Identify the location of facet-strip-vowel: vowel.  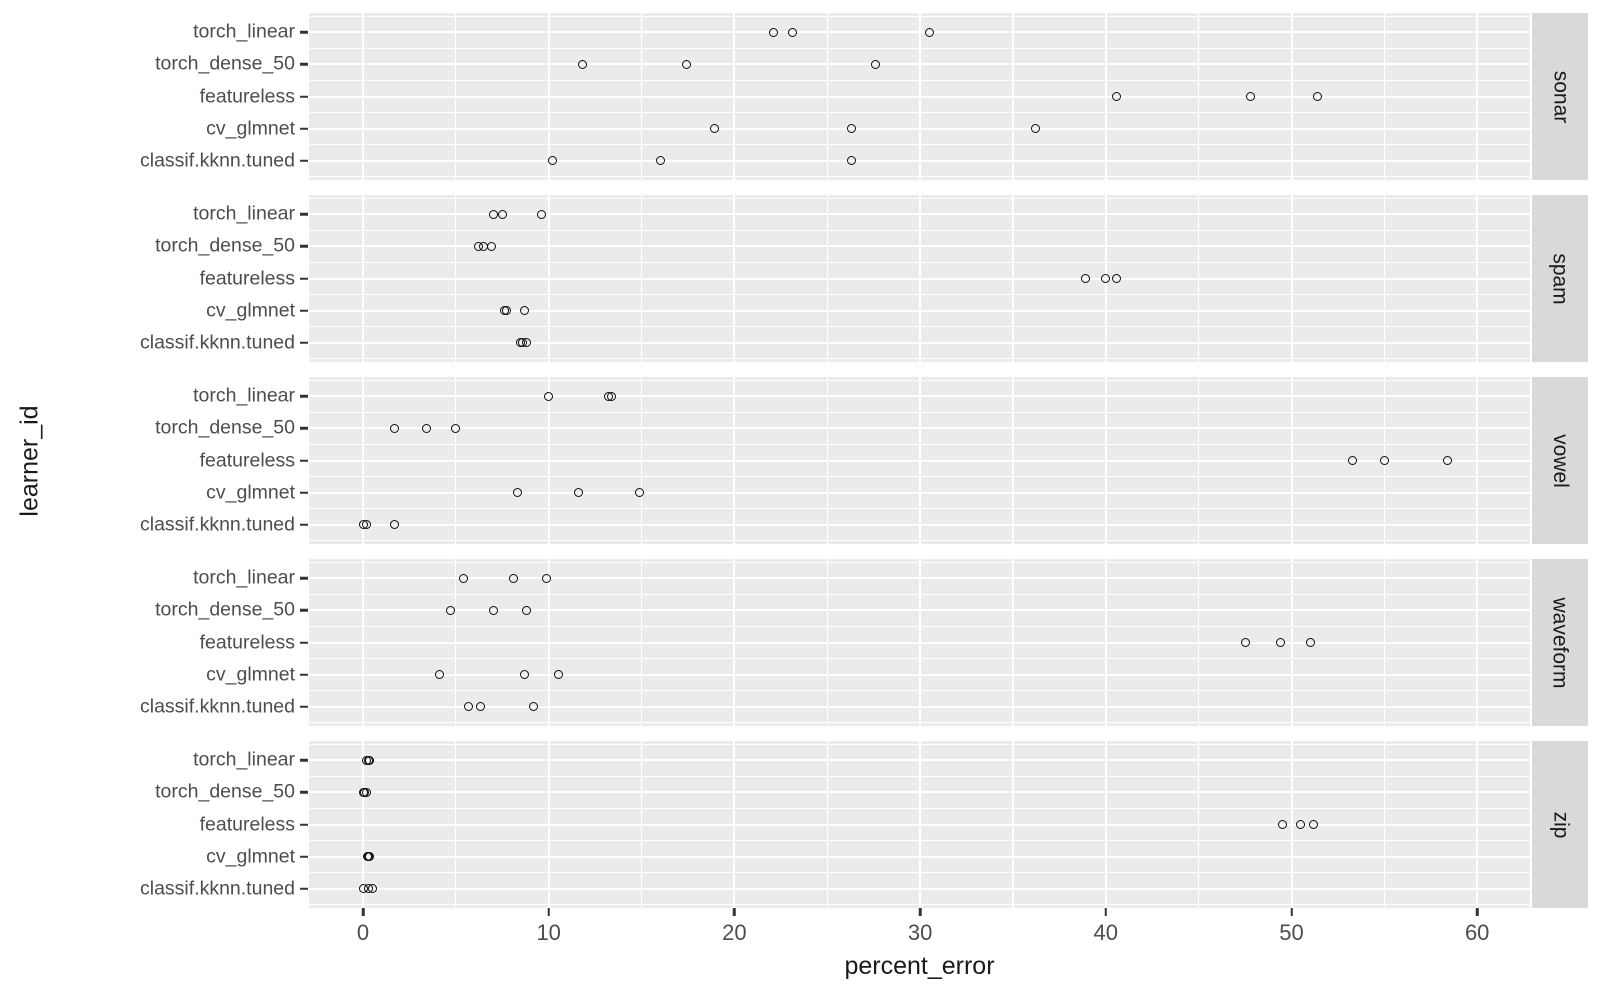
(1560, 460).